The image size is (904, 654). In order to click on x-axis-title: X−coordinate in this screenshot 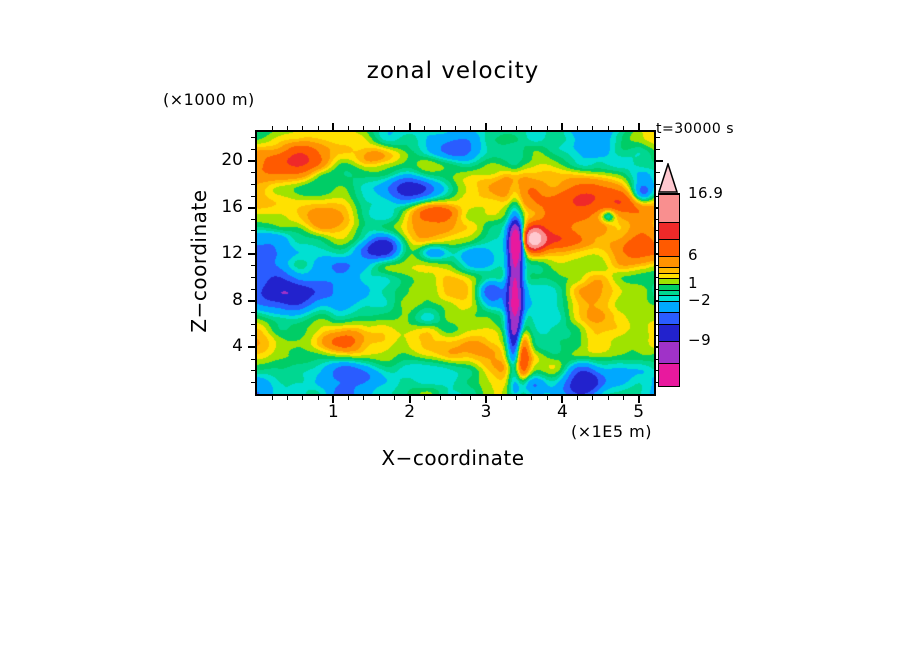, I will do `click(453, 458)`.